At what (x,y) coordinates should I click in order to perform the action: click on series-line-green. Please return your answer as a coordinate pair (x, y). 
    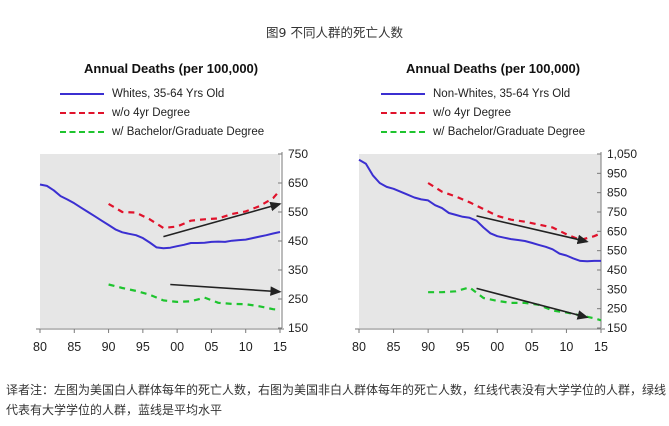
    Looking at the image, I should click on (194, 297).